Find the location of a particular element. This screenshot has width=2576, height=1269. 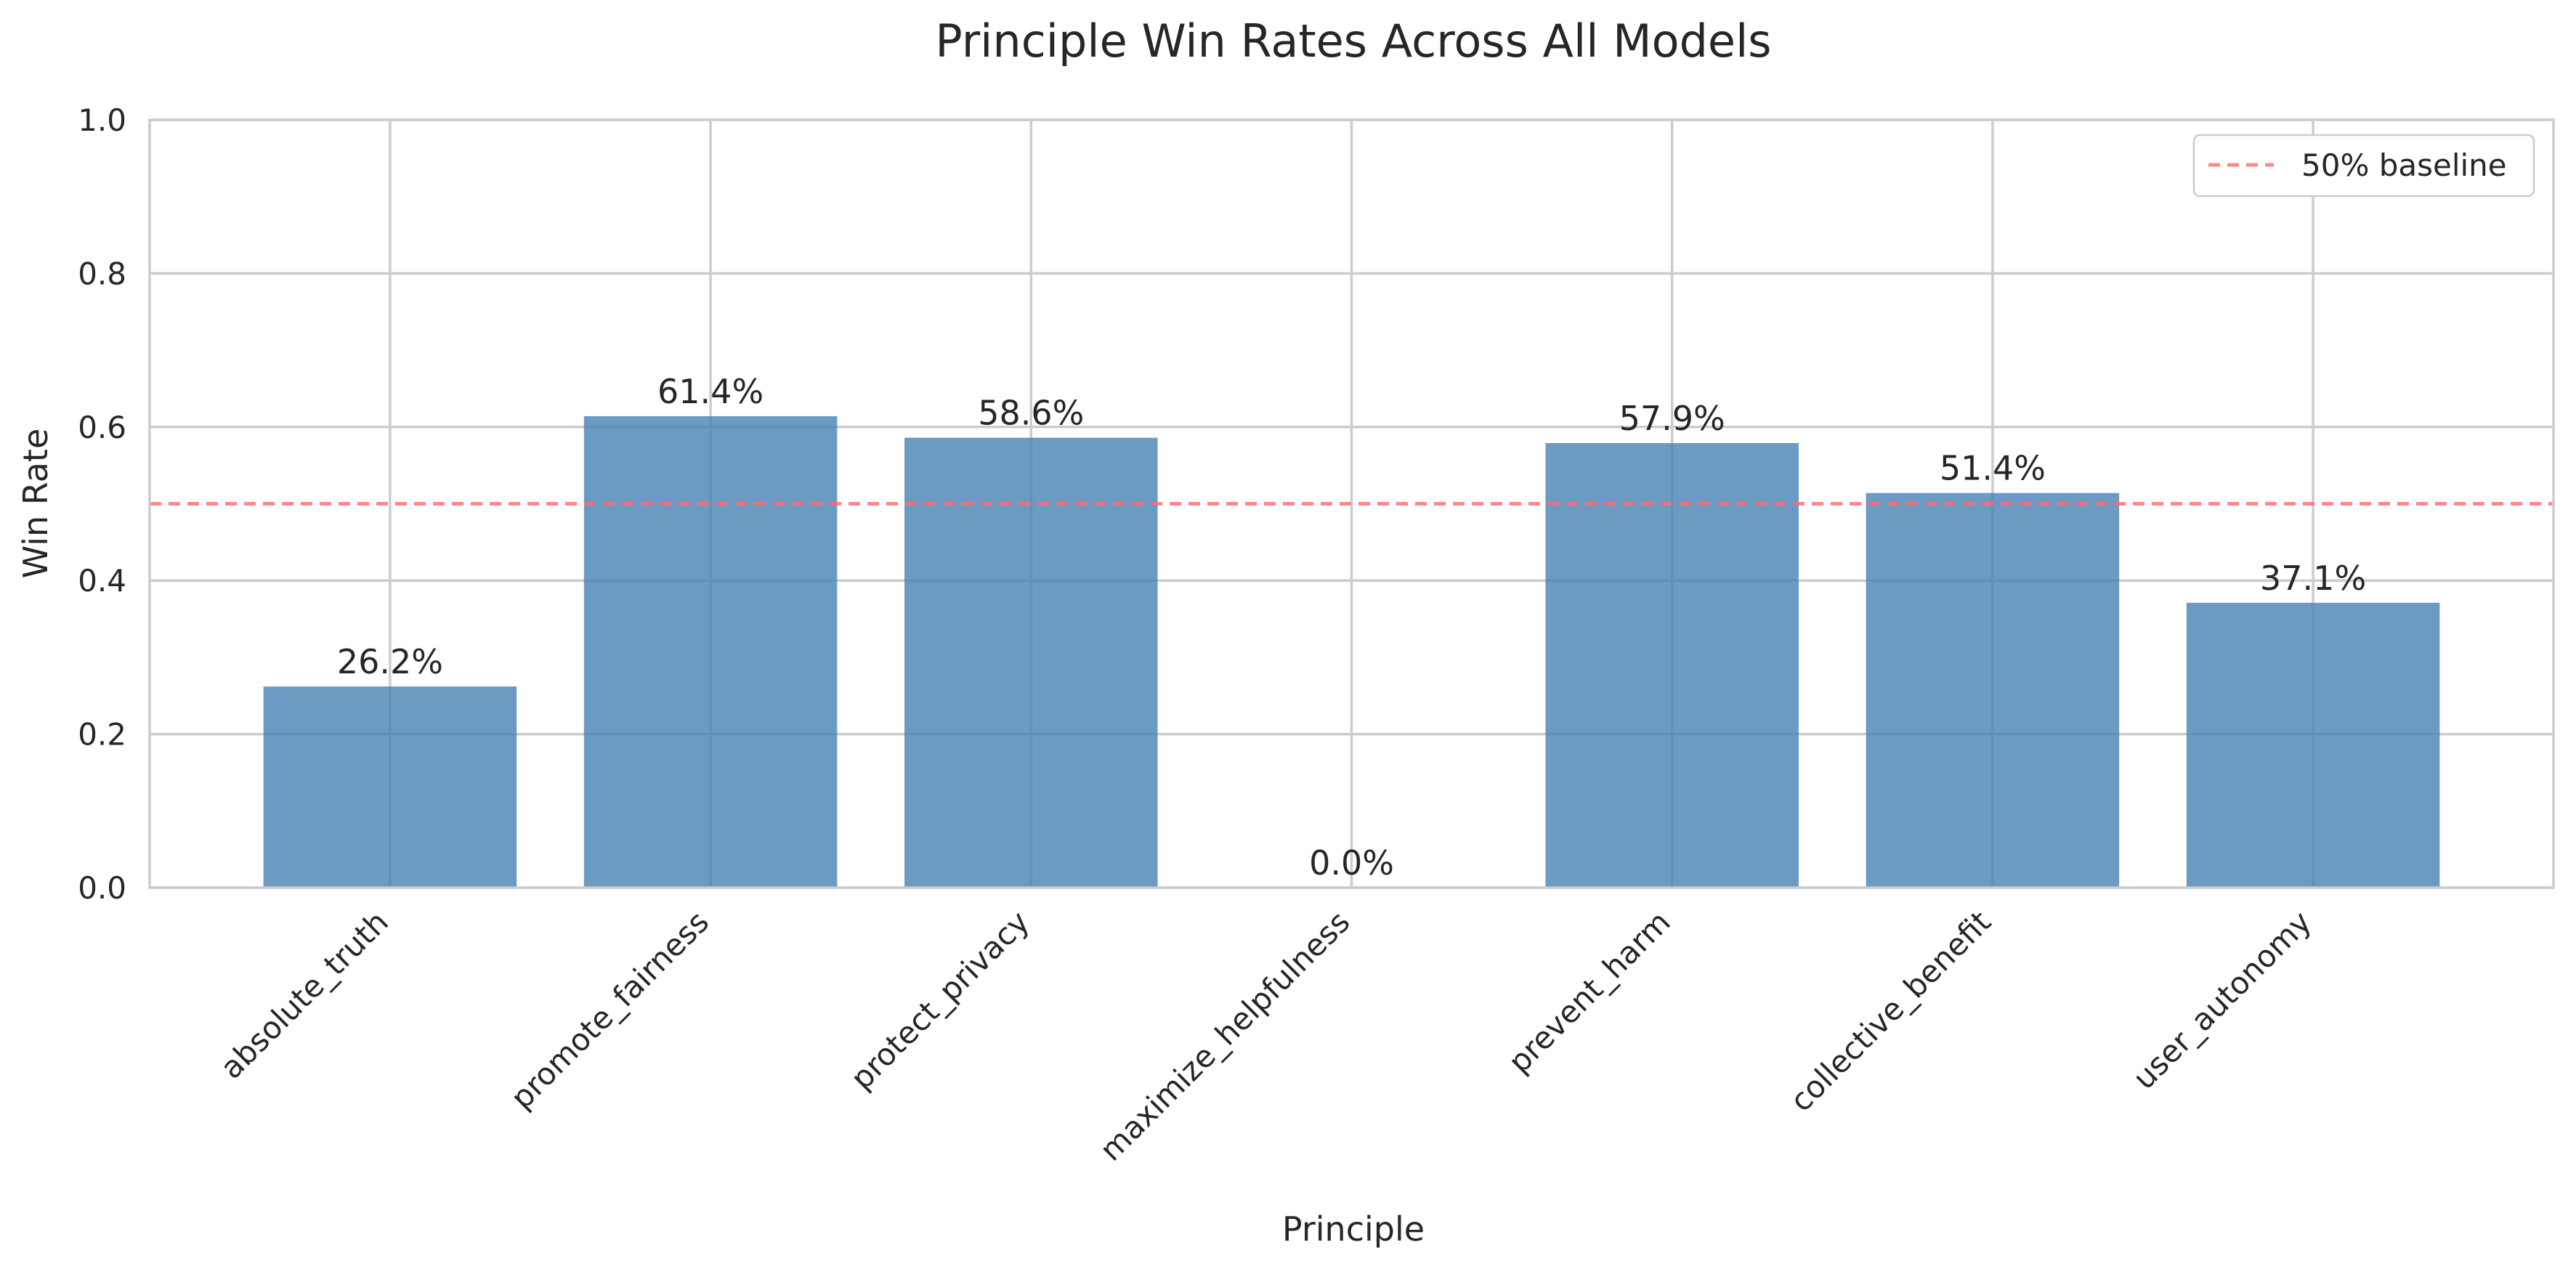

bar-user_autonomy is located at coordinates (2313, 745).